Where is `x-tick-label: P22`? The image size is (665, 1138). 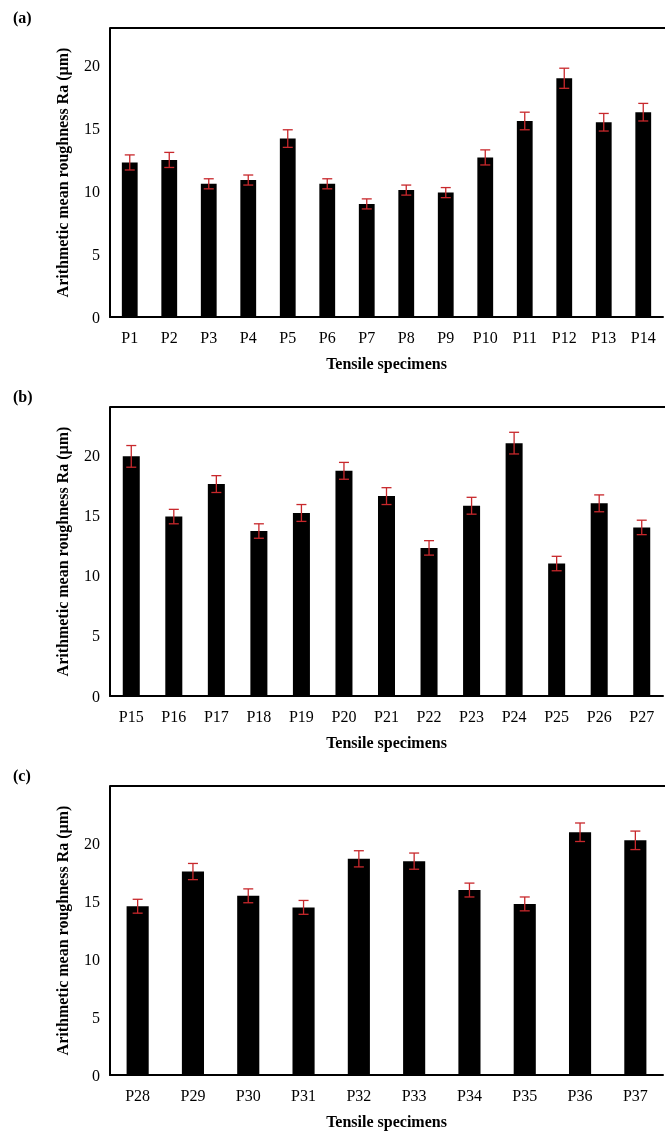
x-tick-label: P22 is located at coordinates (429, 716).